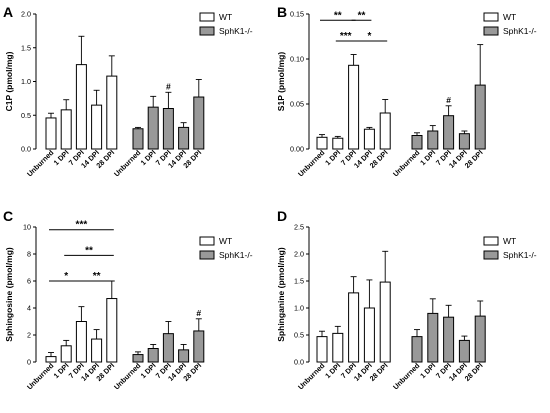 Image resolution: width=550 pixels, height=413 pixels. What do you see at coordinates (299, 362) in the screenshot?
I see `y-tick-label: 0.0` at bounding box center [299, 362].